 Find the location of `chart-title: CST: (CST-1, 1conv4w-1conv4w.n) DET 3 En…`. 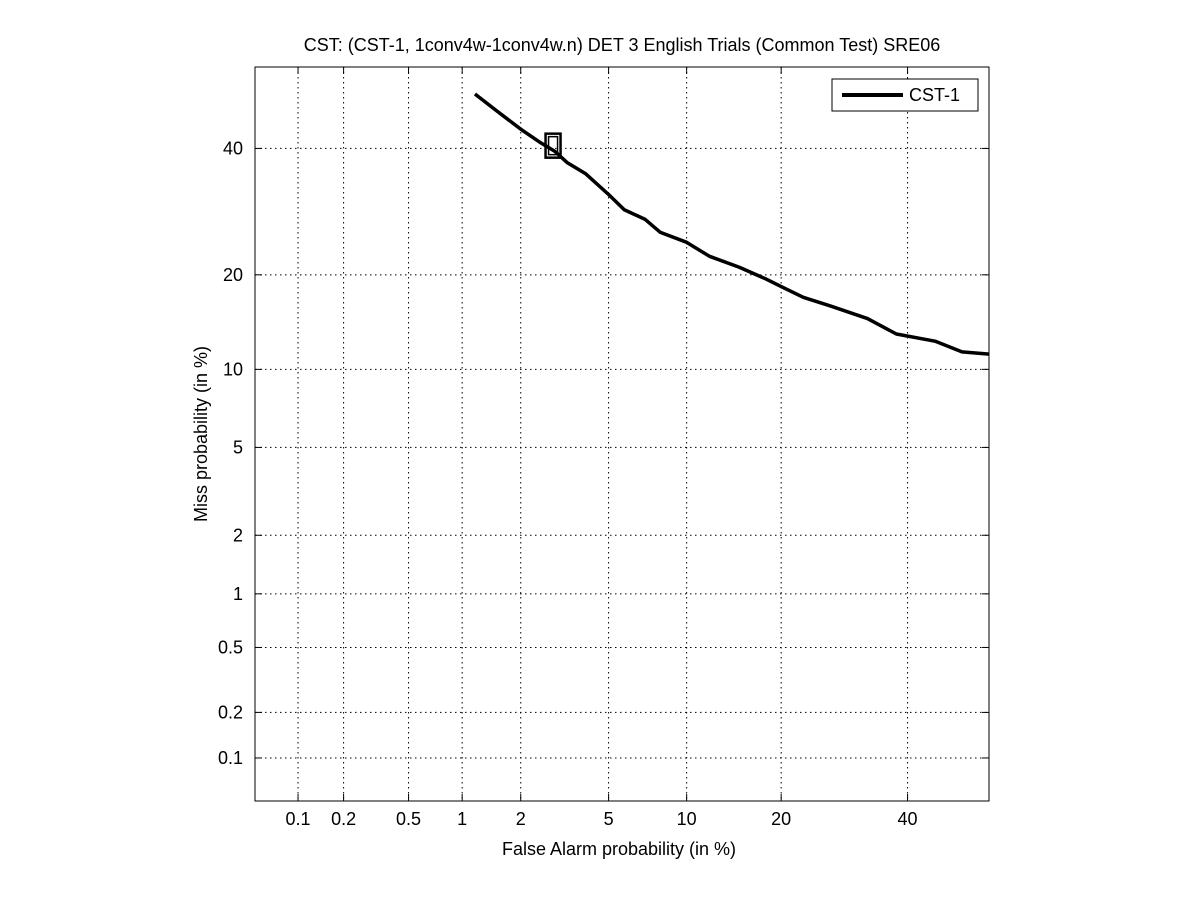

chart-title: CST: (CST-1, 1conv4w-1conv4w.n) DET 3 En… is located at coordinates (622, 45).